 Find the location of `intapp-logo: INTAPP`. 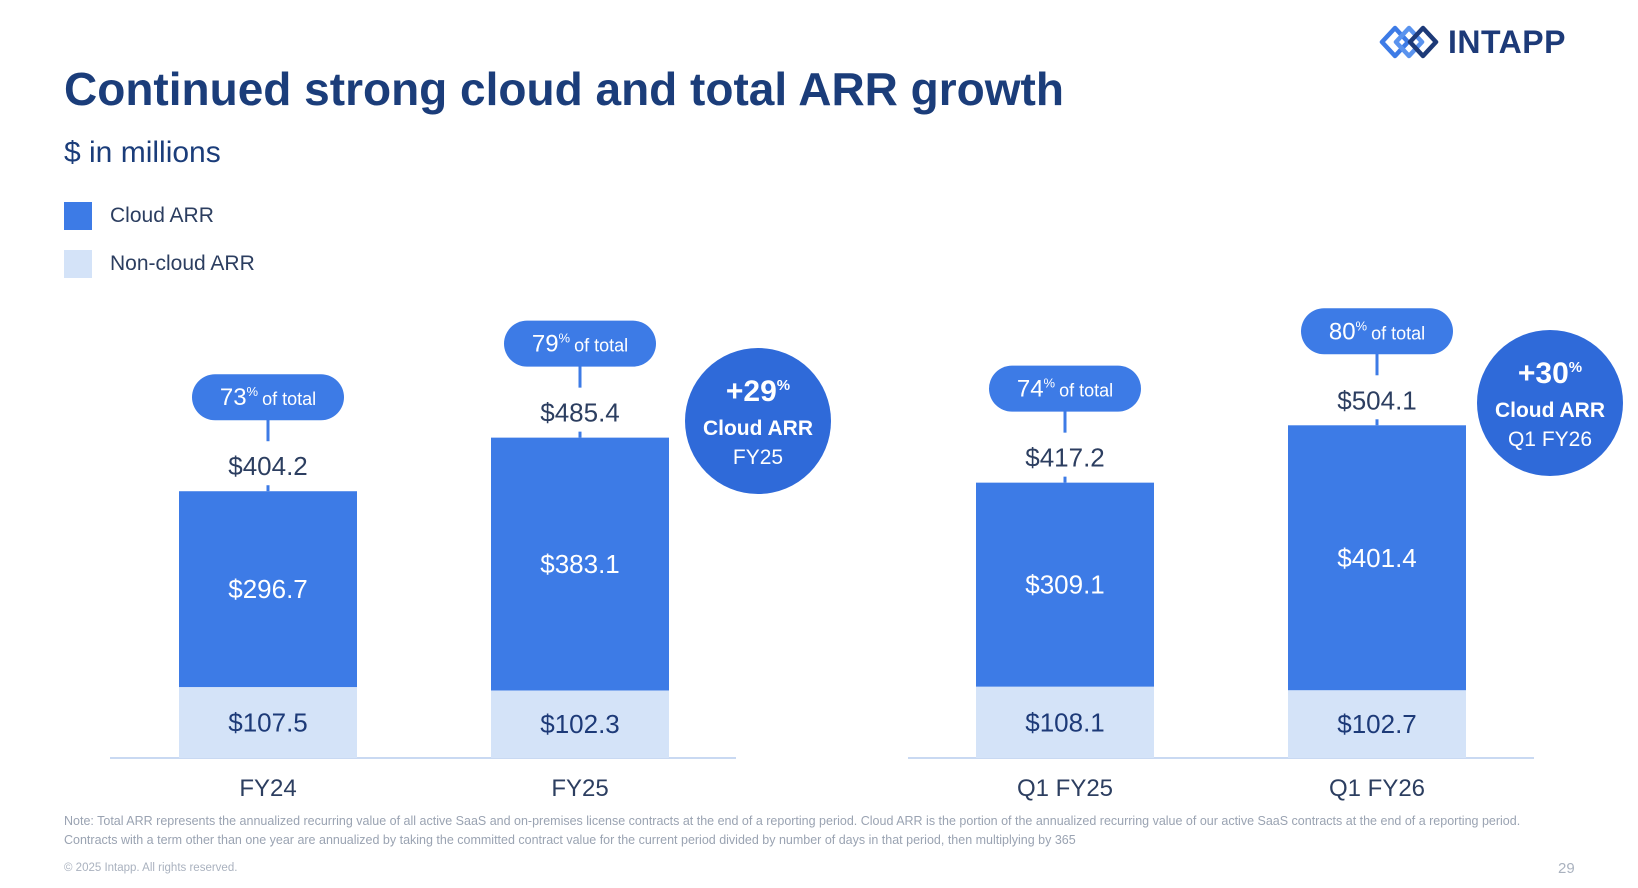

intapp-logo: INTAPP is located at coordinates (1472, 42).